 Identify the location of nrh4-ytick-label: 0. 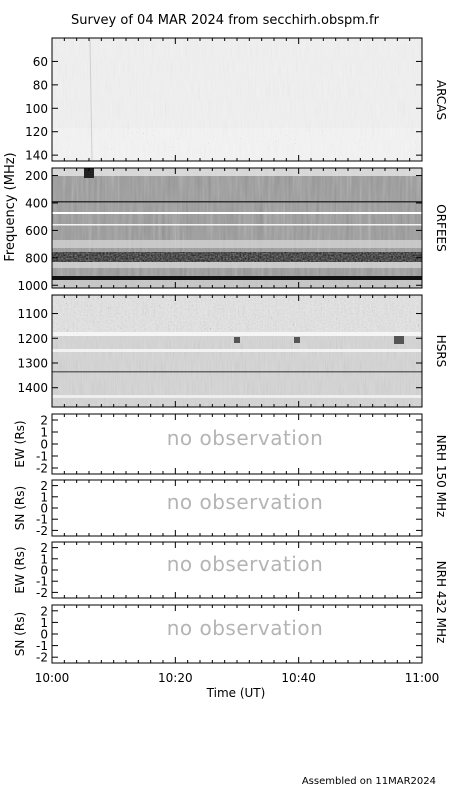
(44, 635).